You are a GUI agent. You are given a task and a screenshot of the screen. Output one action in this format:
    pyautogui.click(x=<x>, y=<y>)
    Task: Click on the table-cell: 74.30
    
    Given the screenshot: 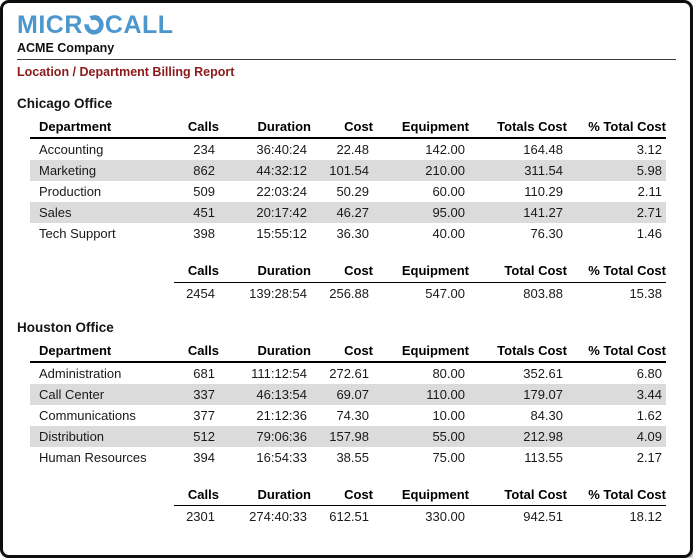 What is the action you would take?
    pyautogui.click(x=352, y=415)
    